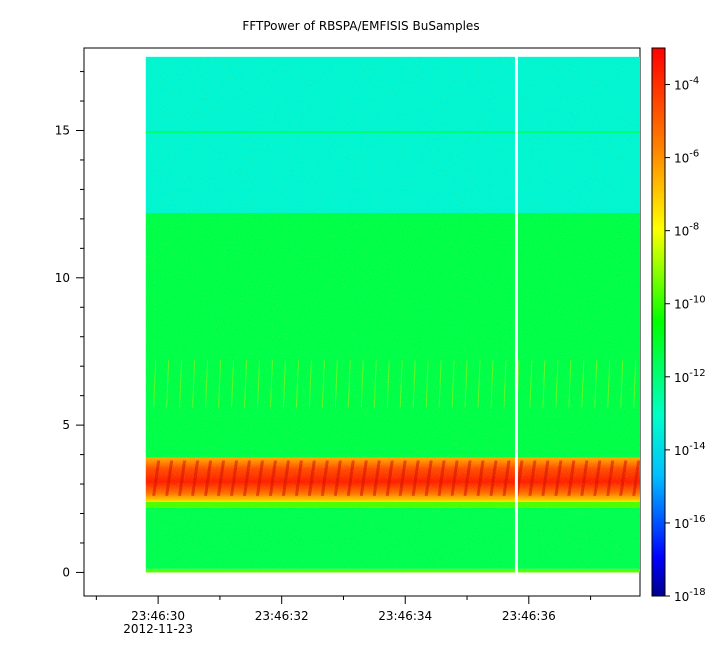  I want to click on y-tick-label: 10, so click(62, 278).